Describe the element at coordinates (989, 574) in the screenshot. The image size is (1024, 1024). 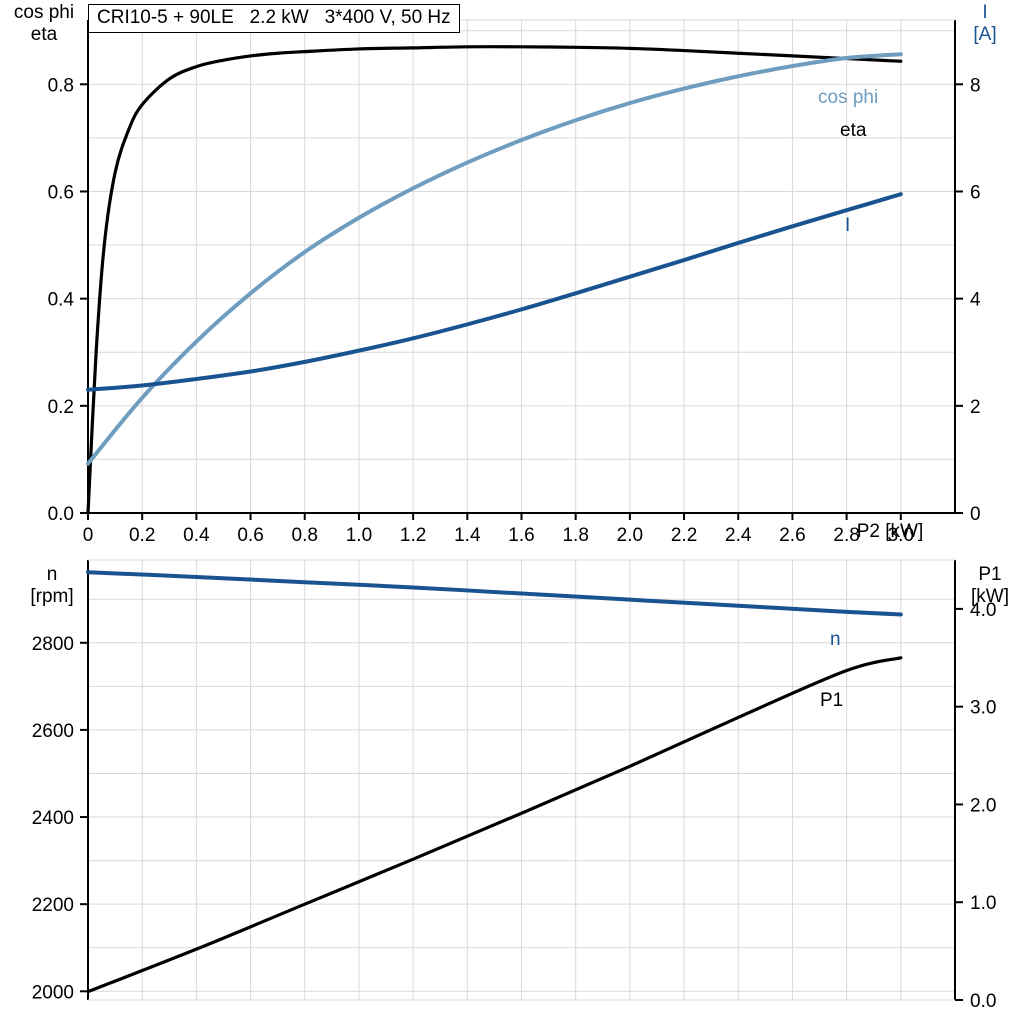
I see `lower-right-axis-title-line1: P1` at that location.